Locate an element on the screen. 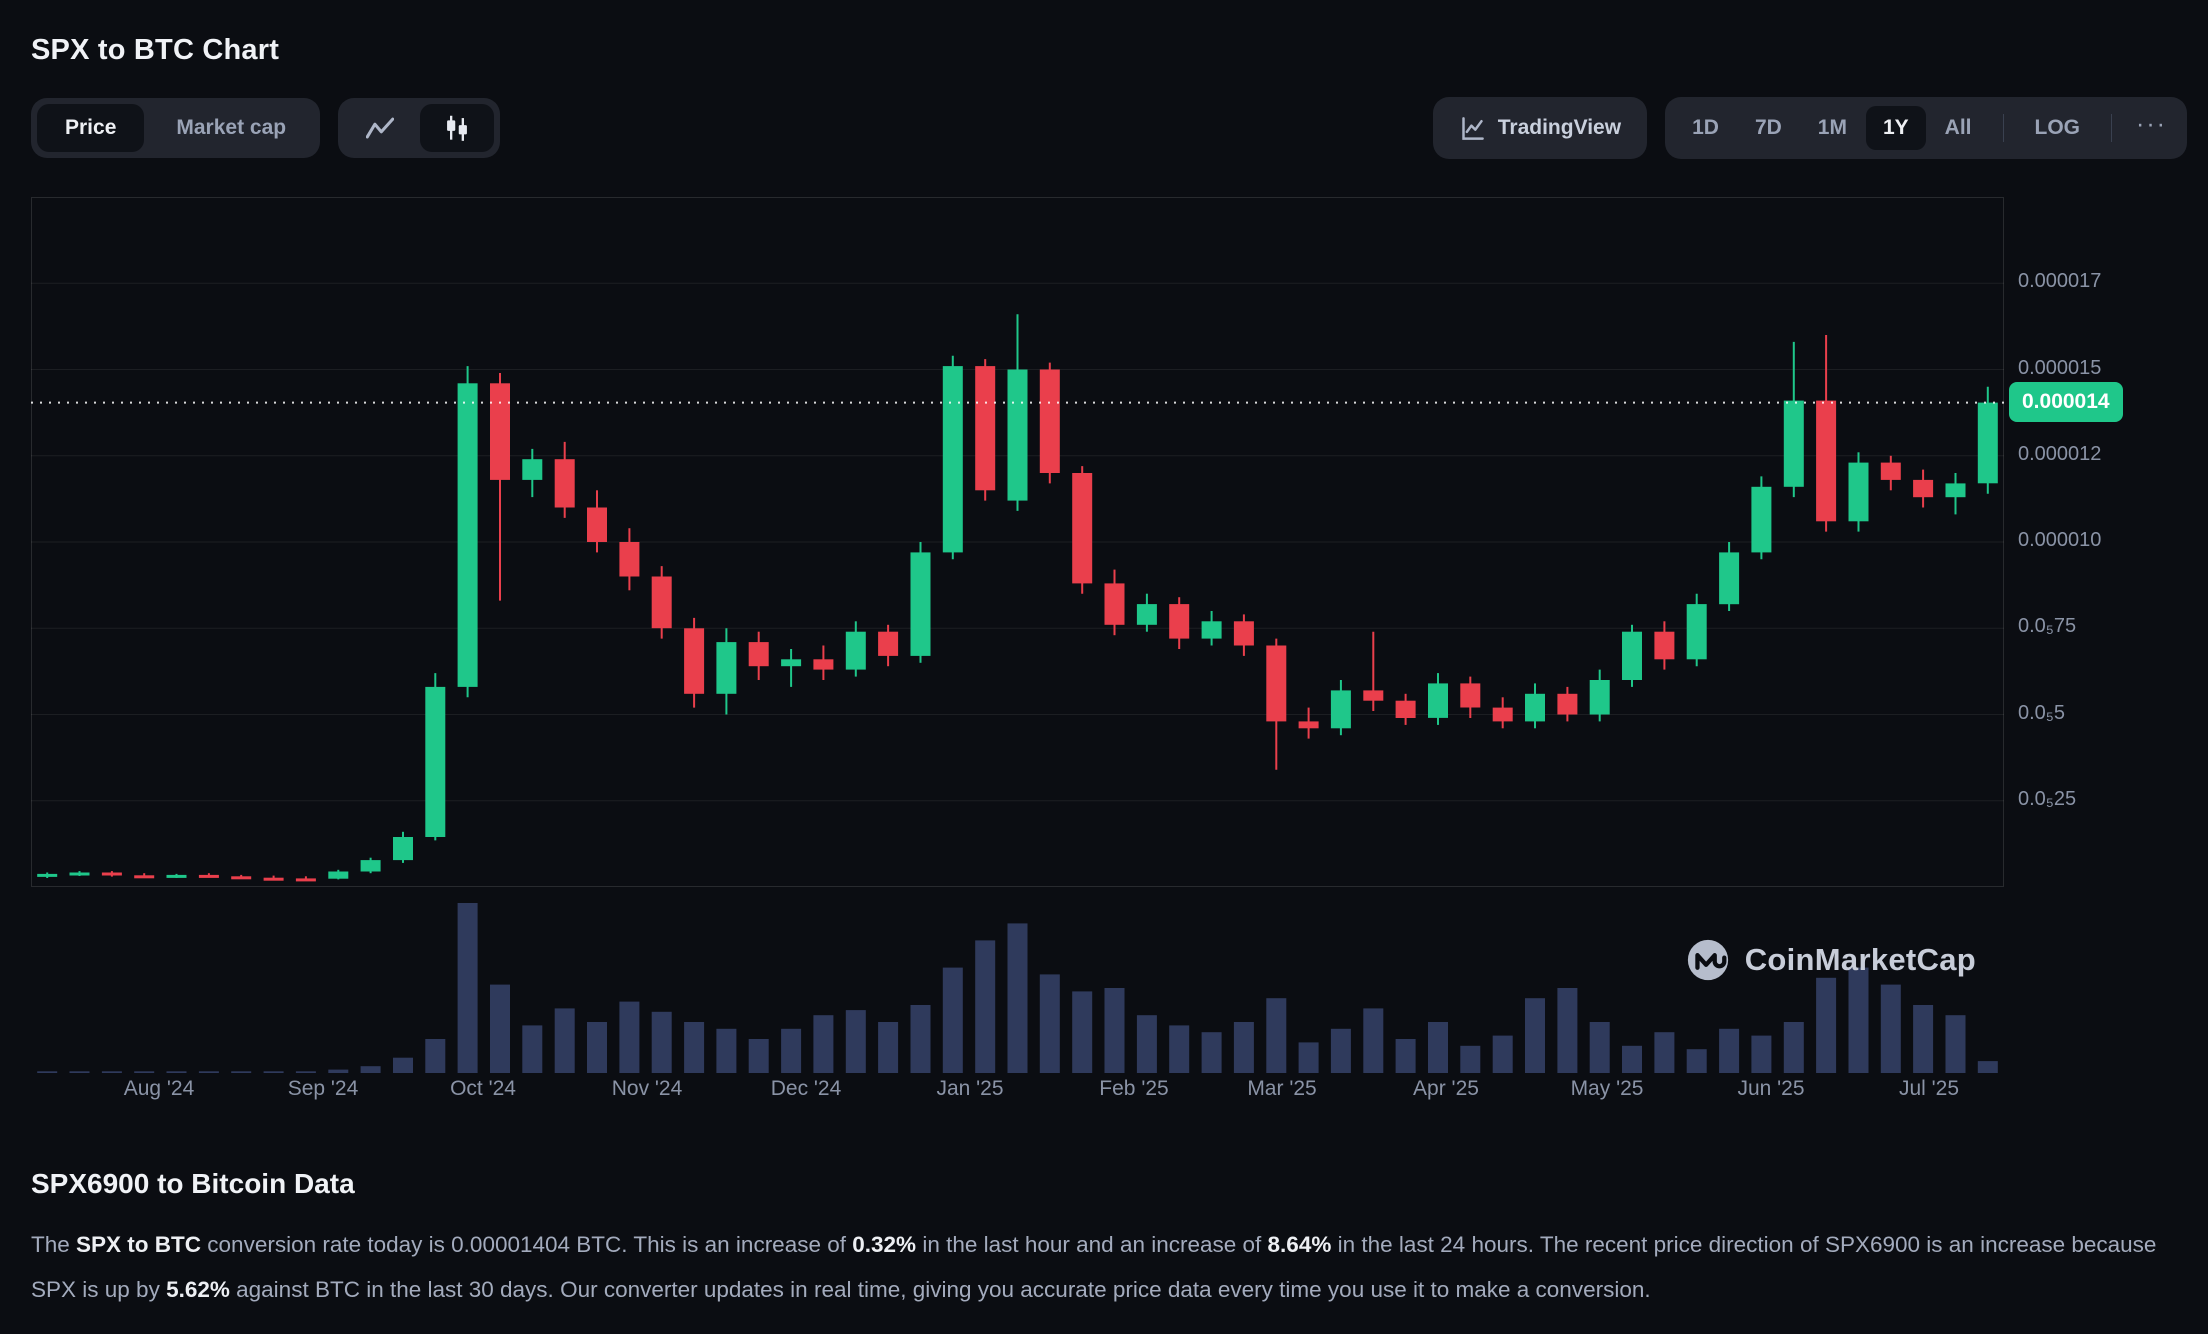 The height and width of the screenshot is (1334, 2208). marketcap-tab: Market cap is located at coordinates (231, 128).